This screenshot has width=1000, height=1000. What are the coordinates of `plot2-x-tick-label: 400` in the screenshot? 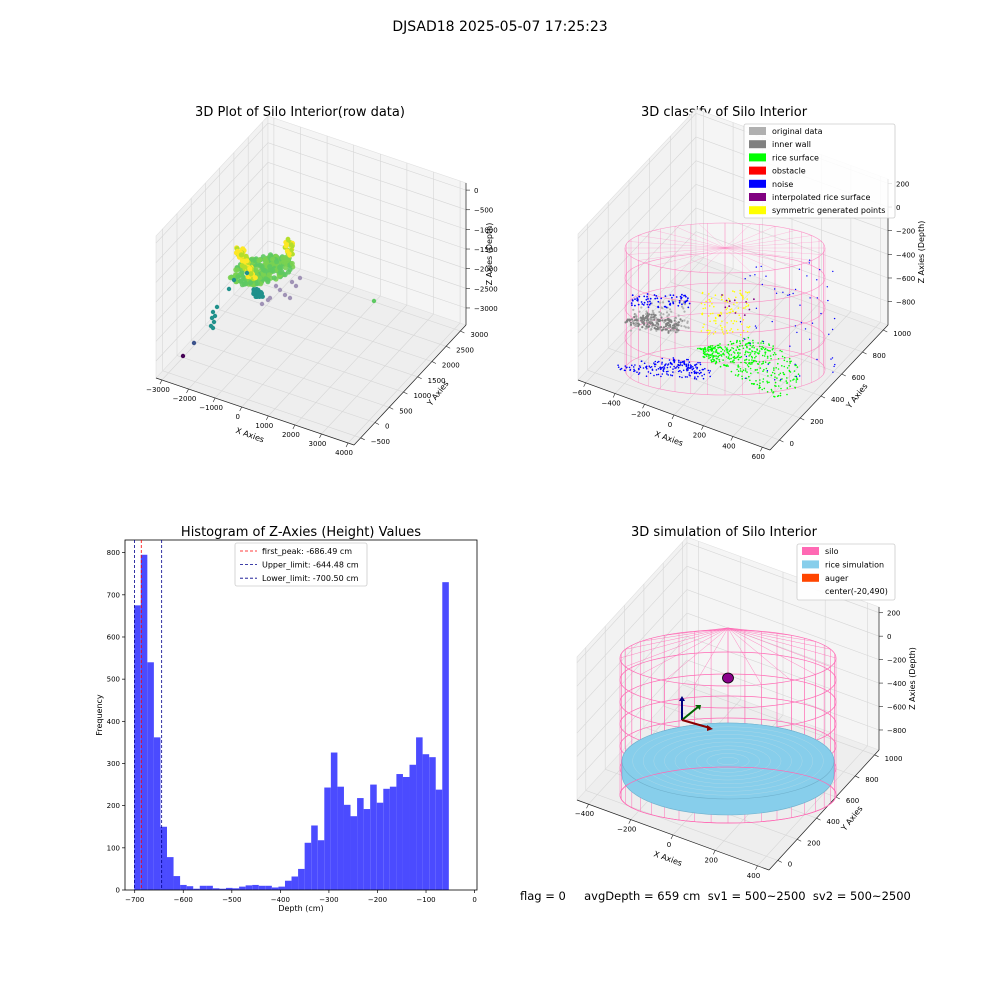 It's located at (728, 446).